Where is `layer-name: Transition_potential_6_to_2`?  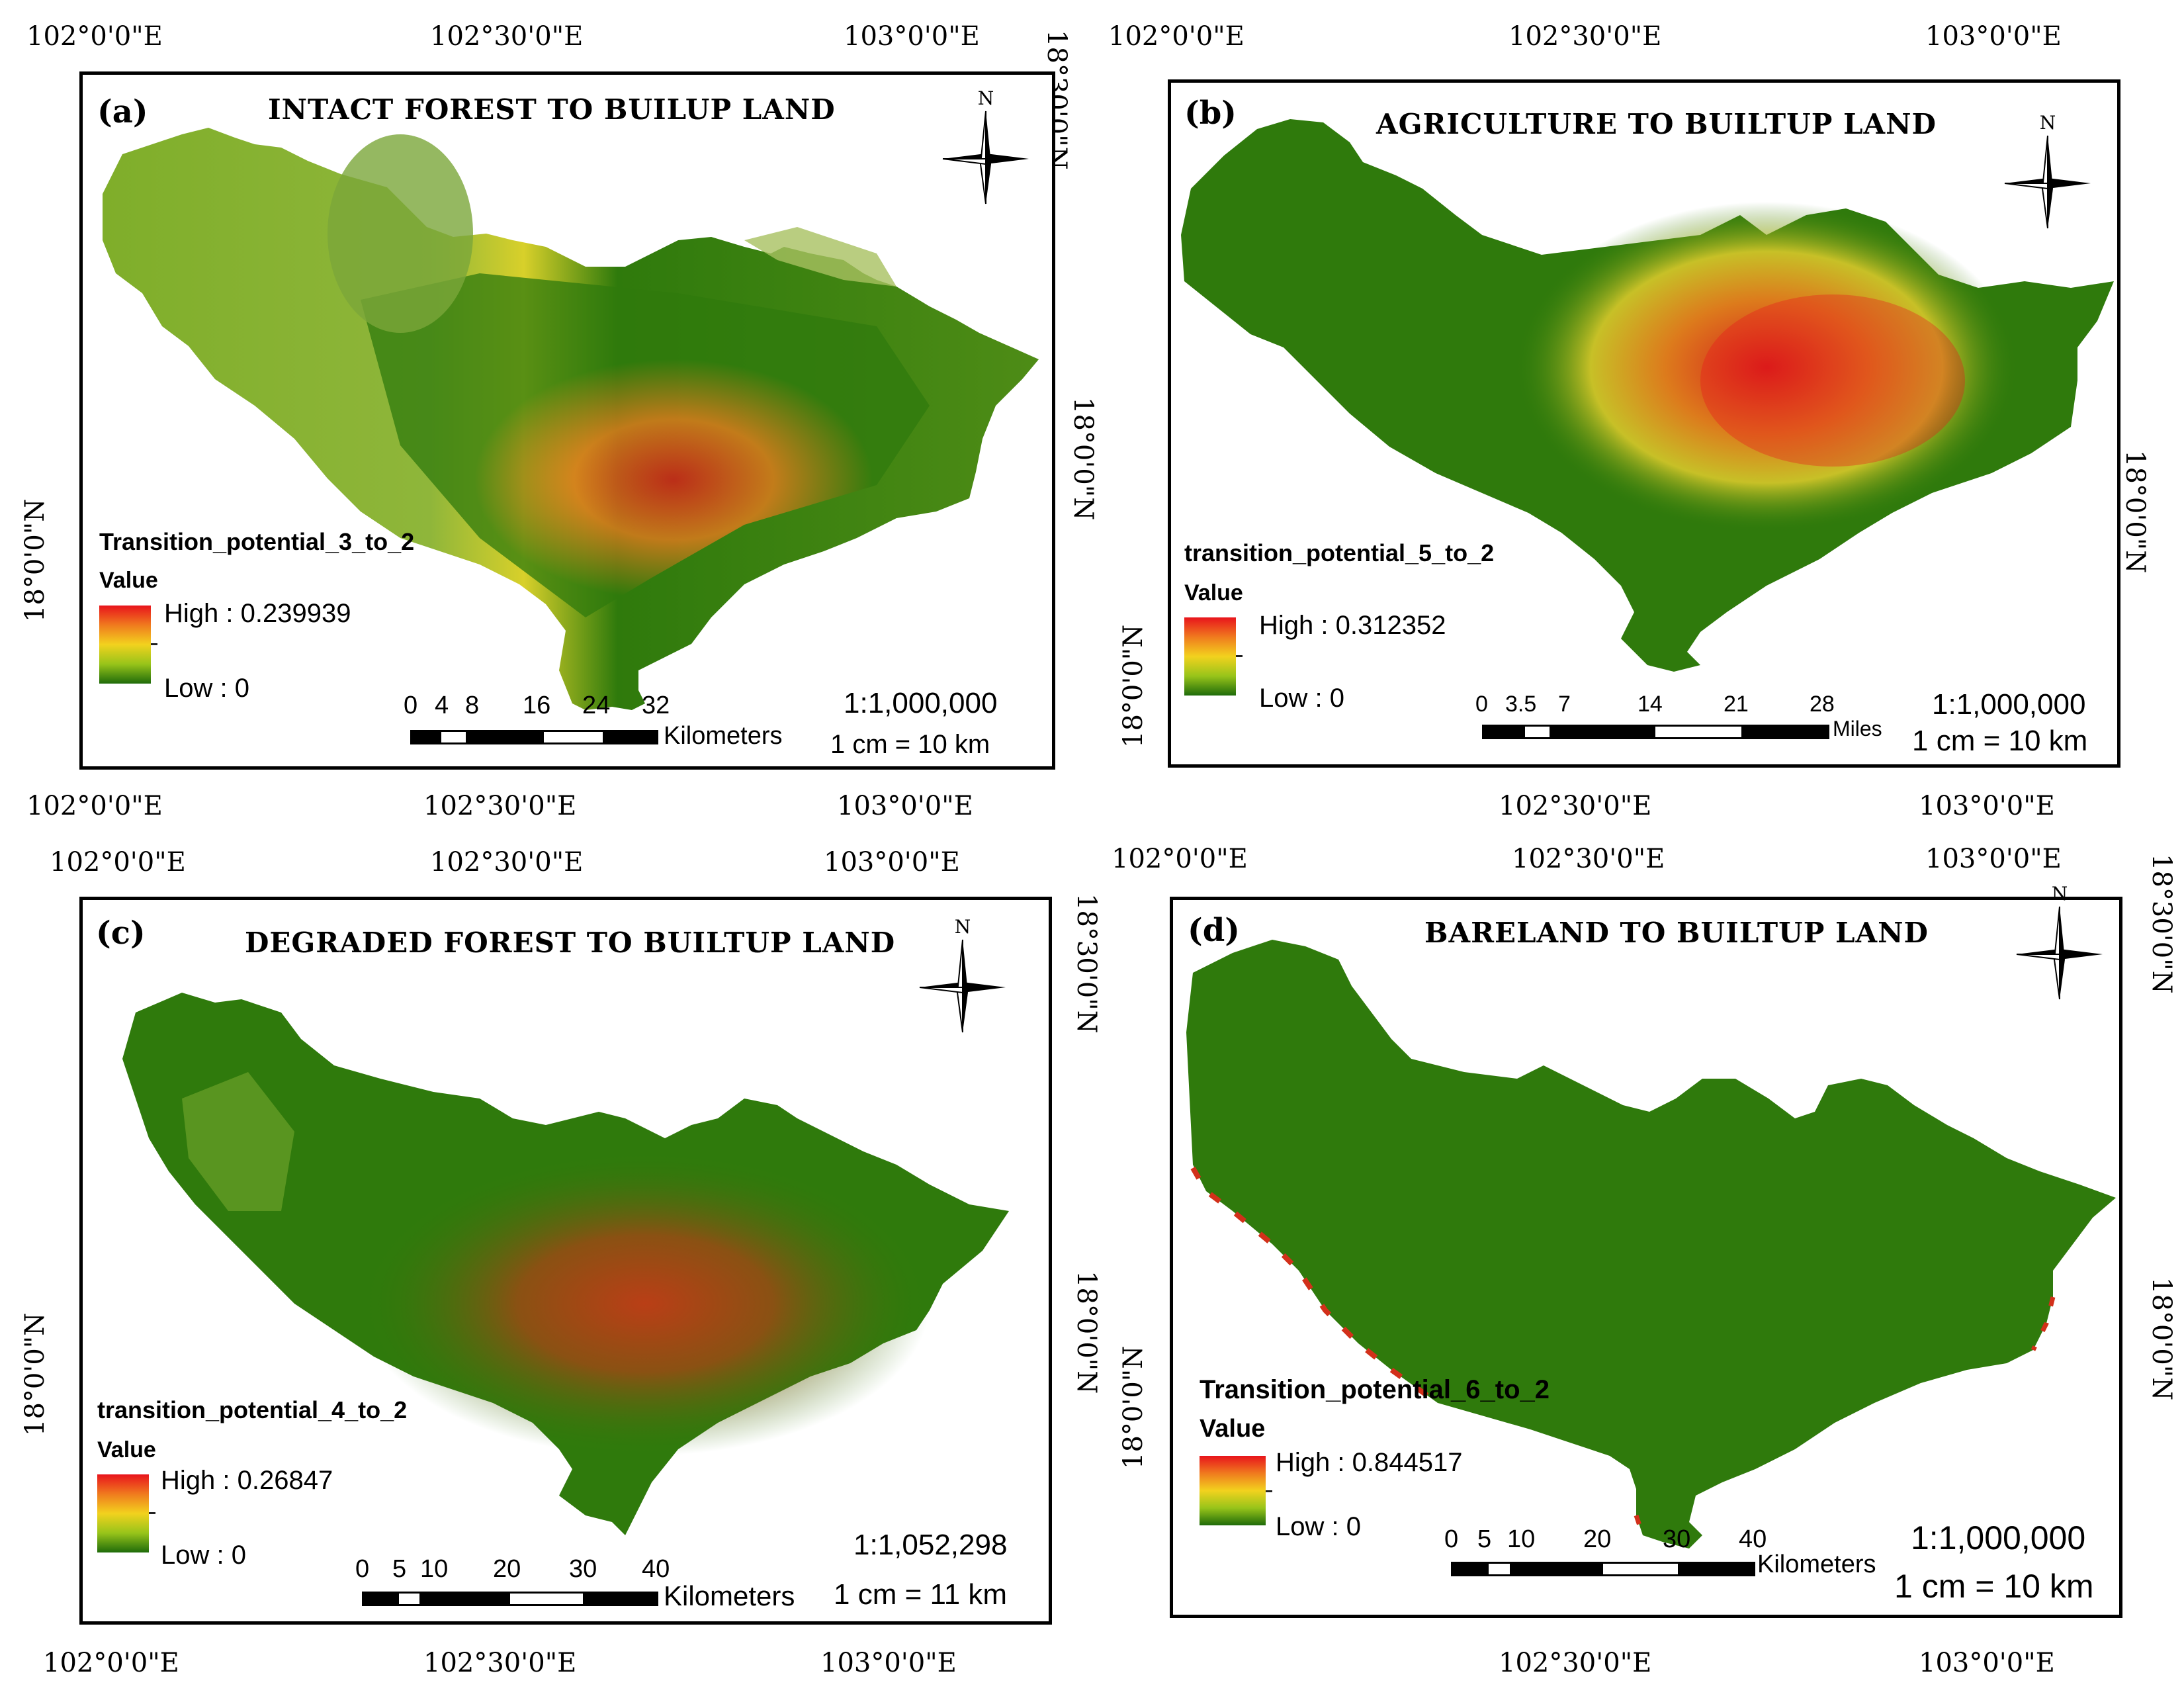
layer-name: Transition_potential_6_to_2 is located at coordinates (1375, 1389).